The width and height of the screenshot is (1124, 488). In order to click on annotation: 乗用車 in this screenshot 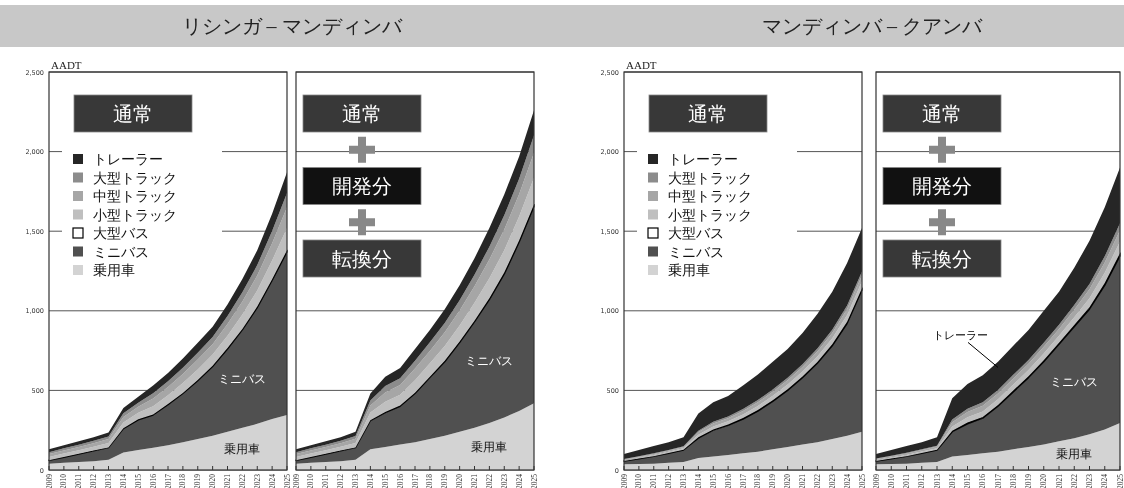, I will do `click(242, 448)`.